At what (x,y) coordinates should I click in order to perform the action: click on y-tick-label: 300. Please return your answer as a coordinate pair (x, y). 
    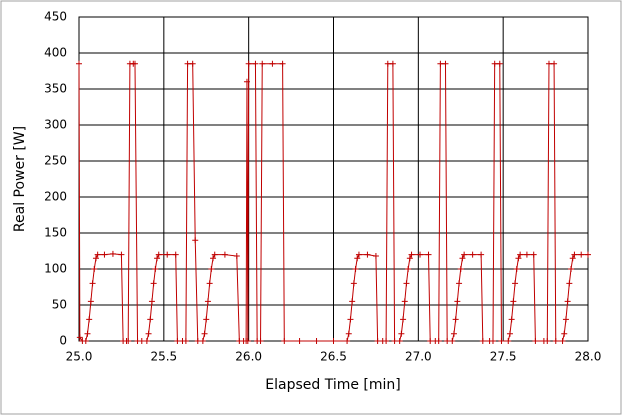
    Looking at the image, I should click on (55, 125).